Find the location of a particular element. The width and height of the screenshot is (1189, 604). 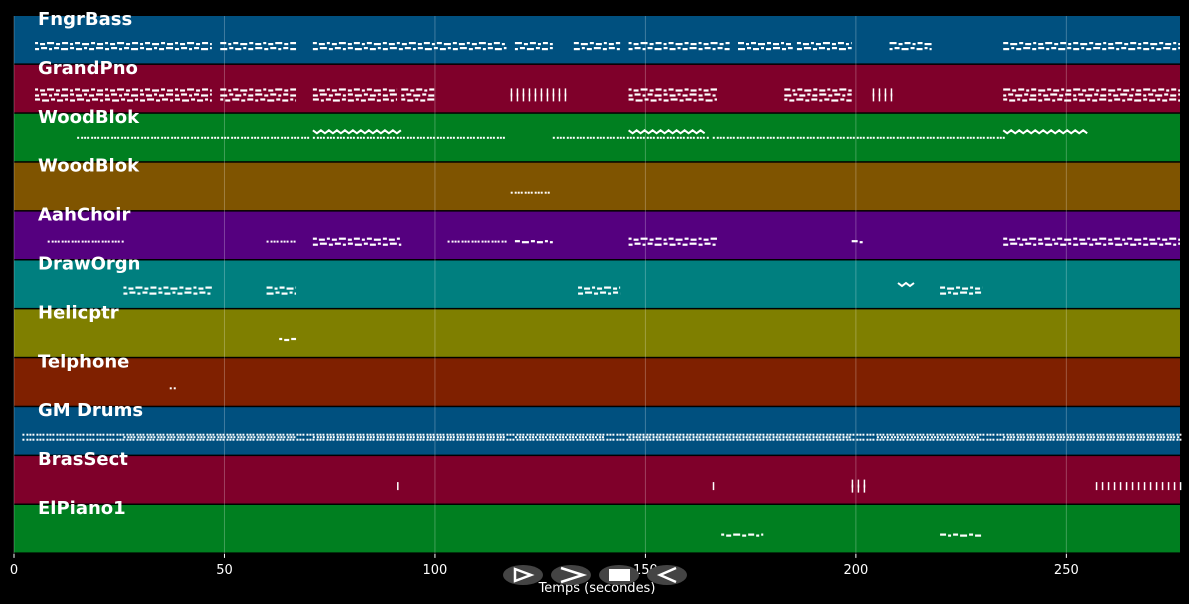

play-button is located at coordinates (571, 575).